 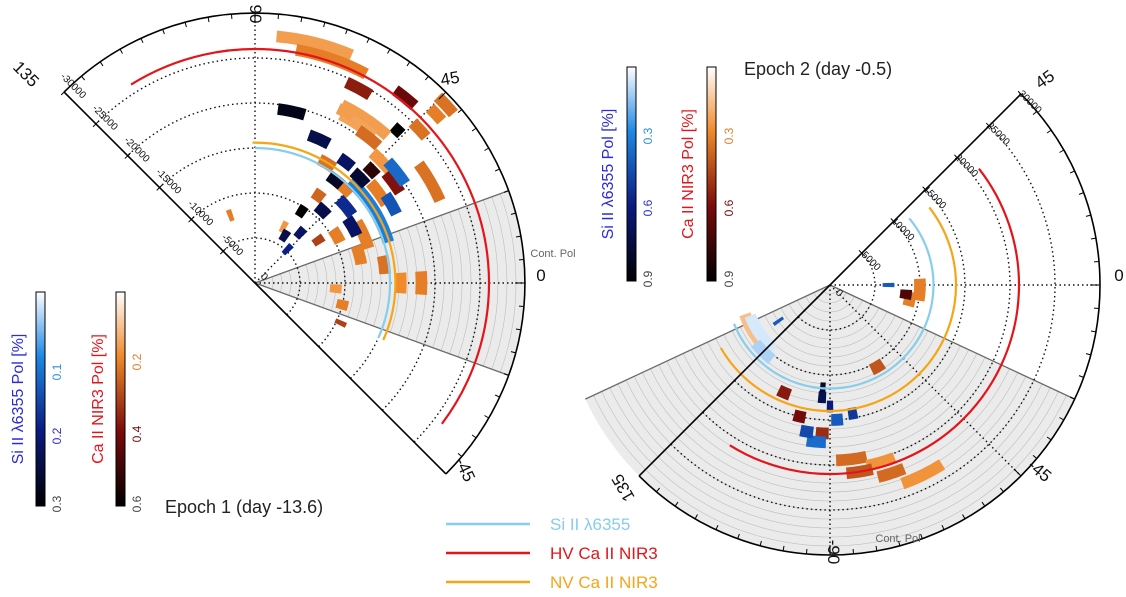 What do you see at coordinates (608, 174) in the screenshot?
I see `epoch-2-si-colorbar-label: Si II λ6355 Pol [%]` at bounding box center [608, 174].